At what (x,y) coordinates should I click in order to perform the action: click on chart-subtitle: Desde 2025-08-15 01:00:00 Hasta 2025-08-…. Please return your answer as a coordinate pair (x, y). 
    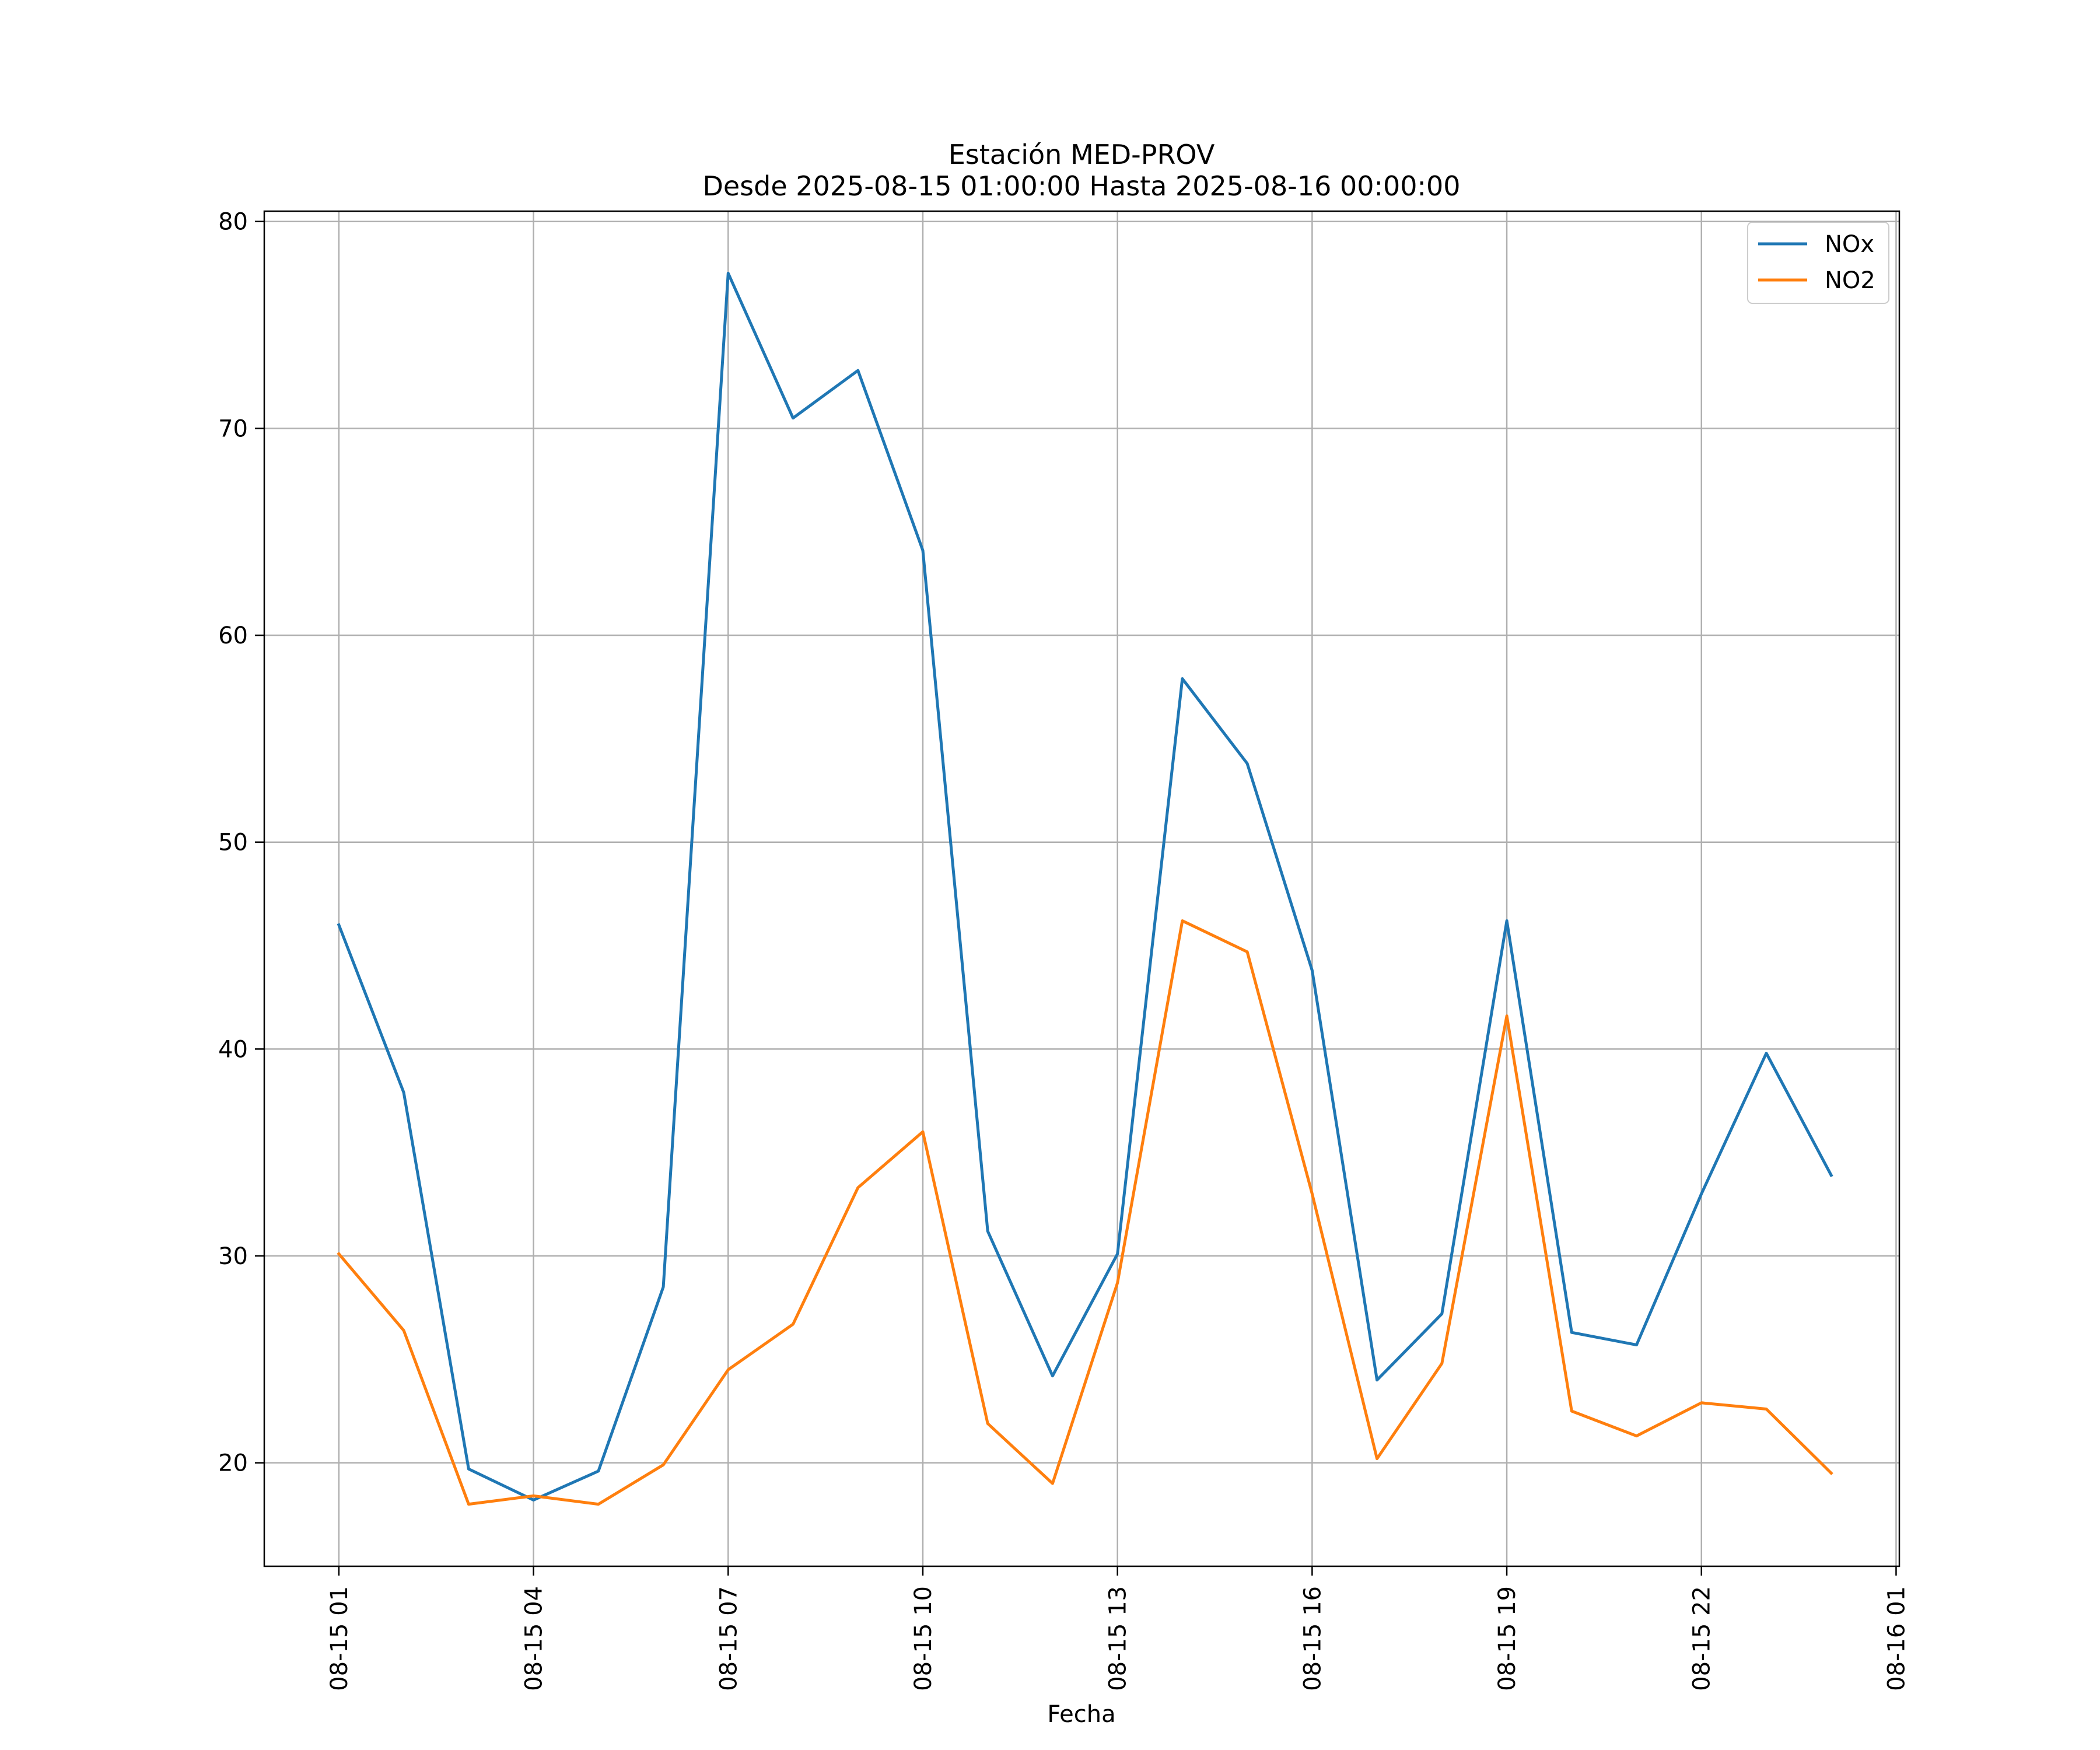
    Looking at the image, I should click on (1081, 186).